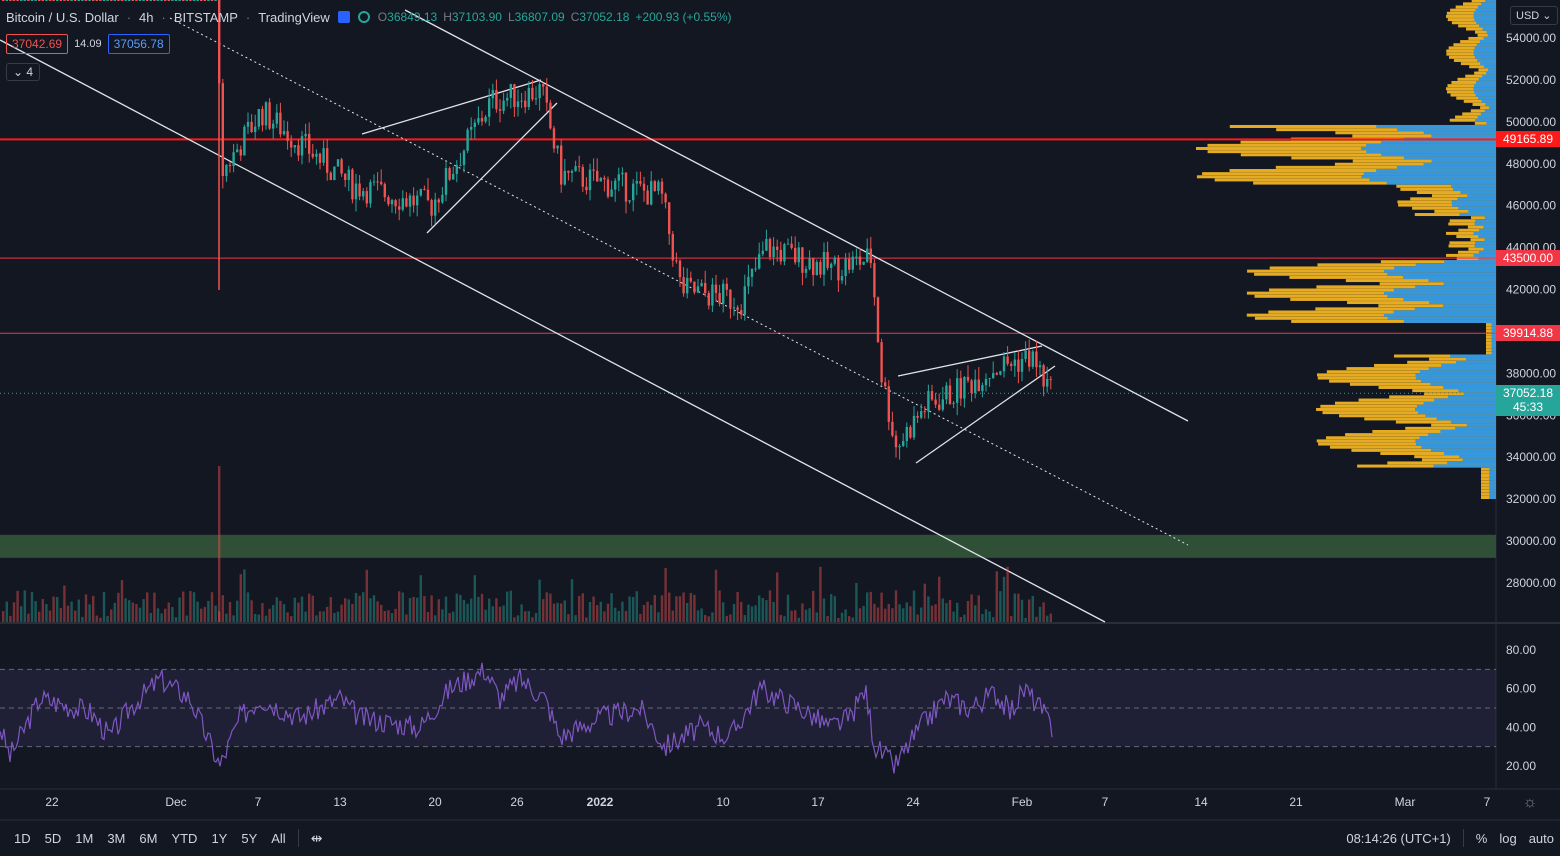  What do you see at coordinates (278, 838) in the screenshot?
I see `timeframe-all: All` at bounding box center [278, 838].